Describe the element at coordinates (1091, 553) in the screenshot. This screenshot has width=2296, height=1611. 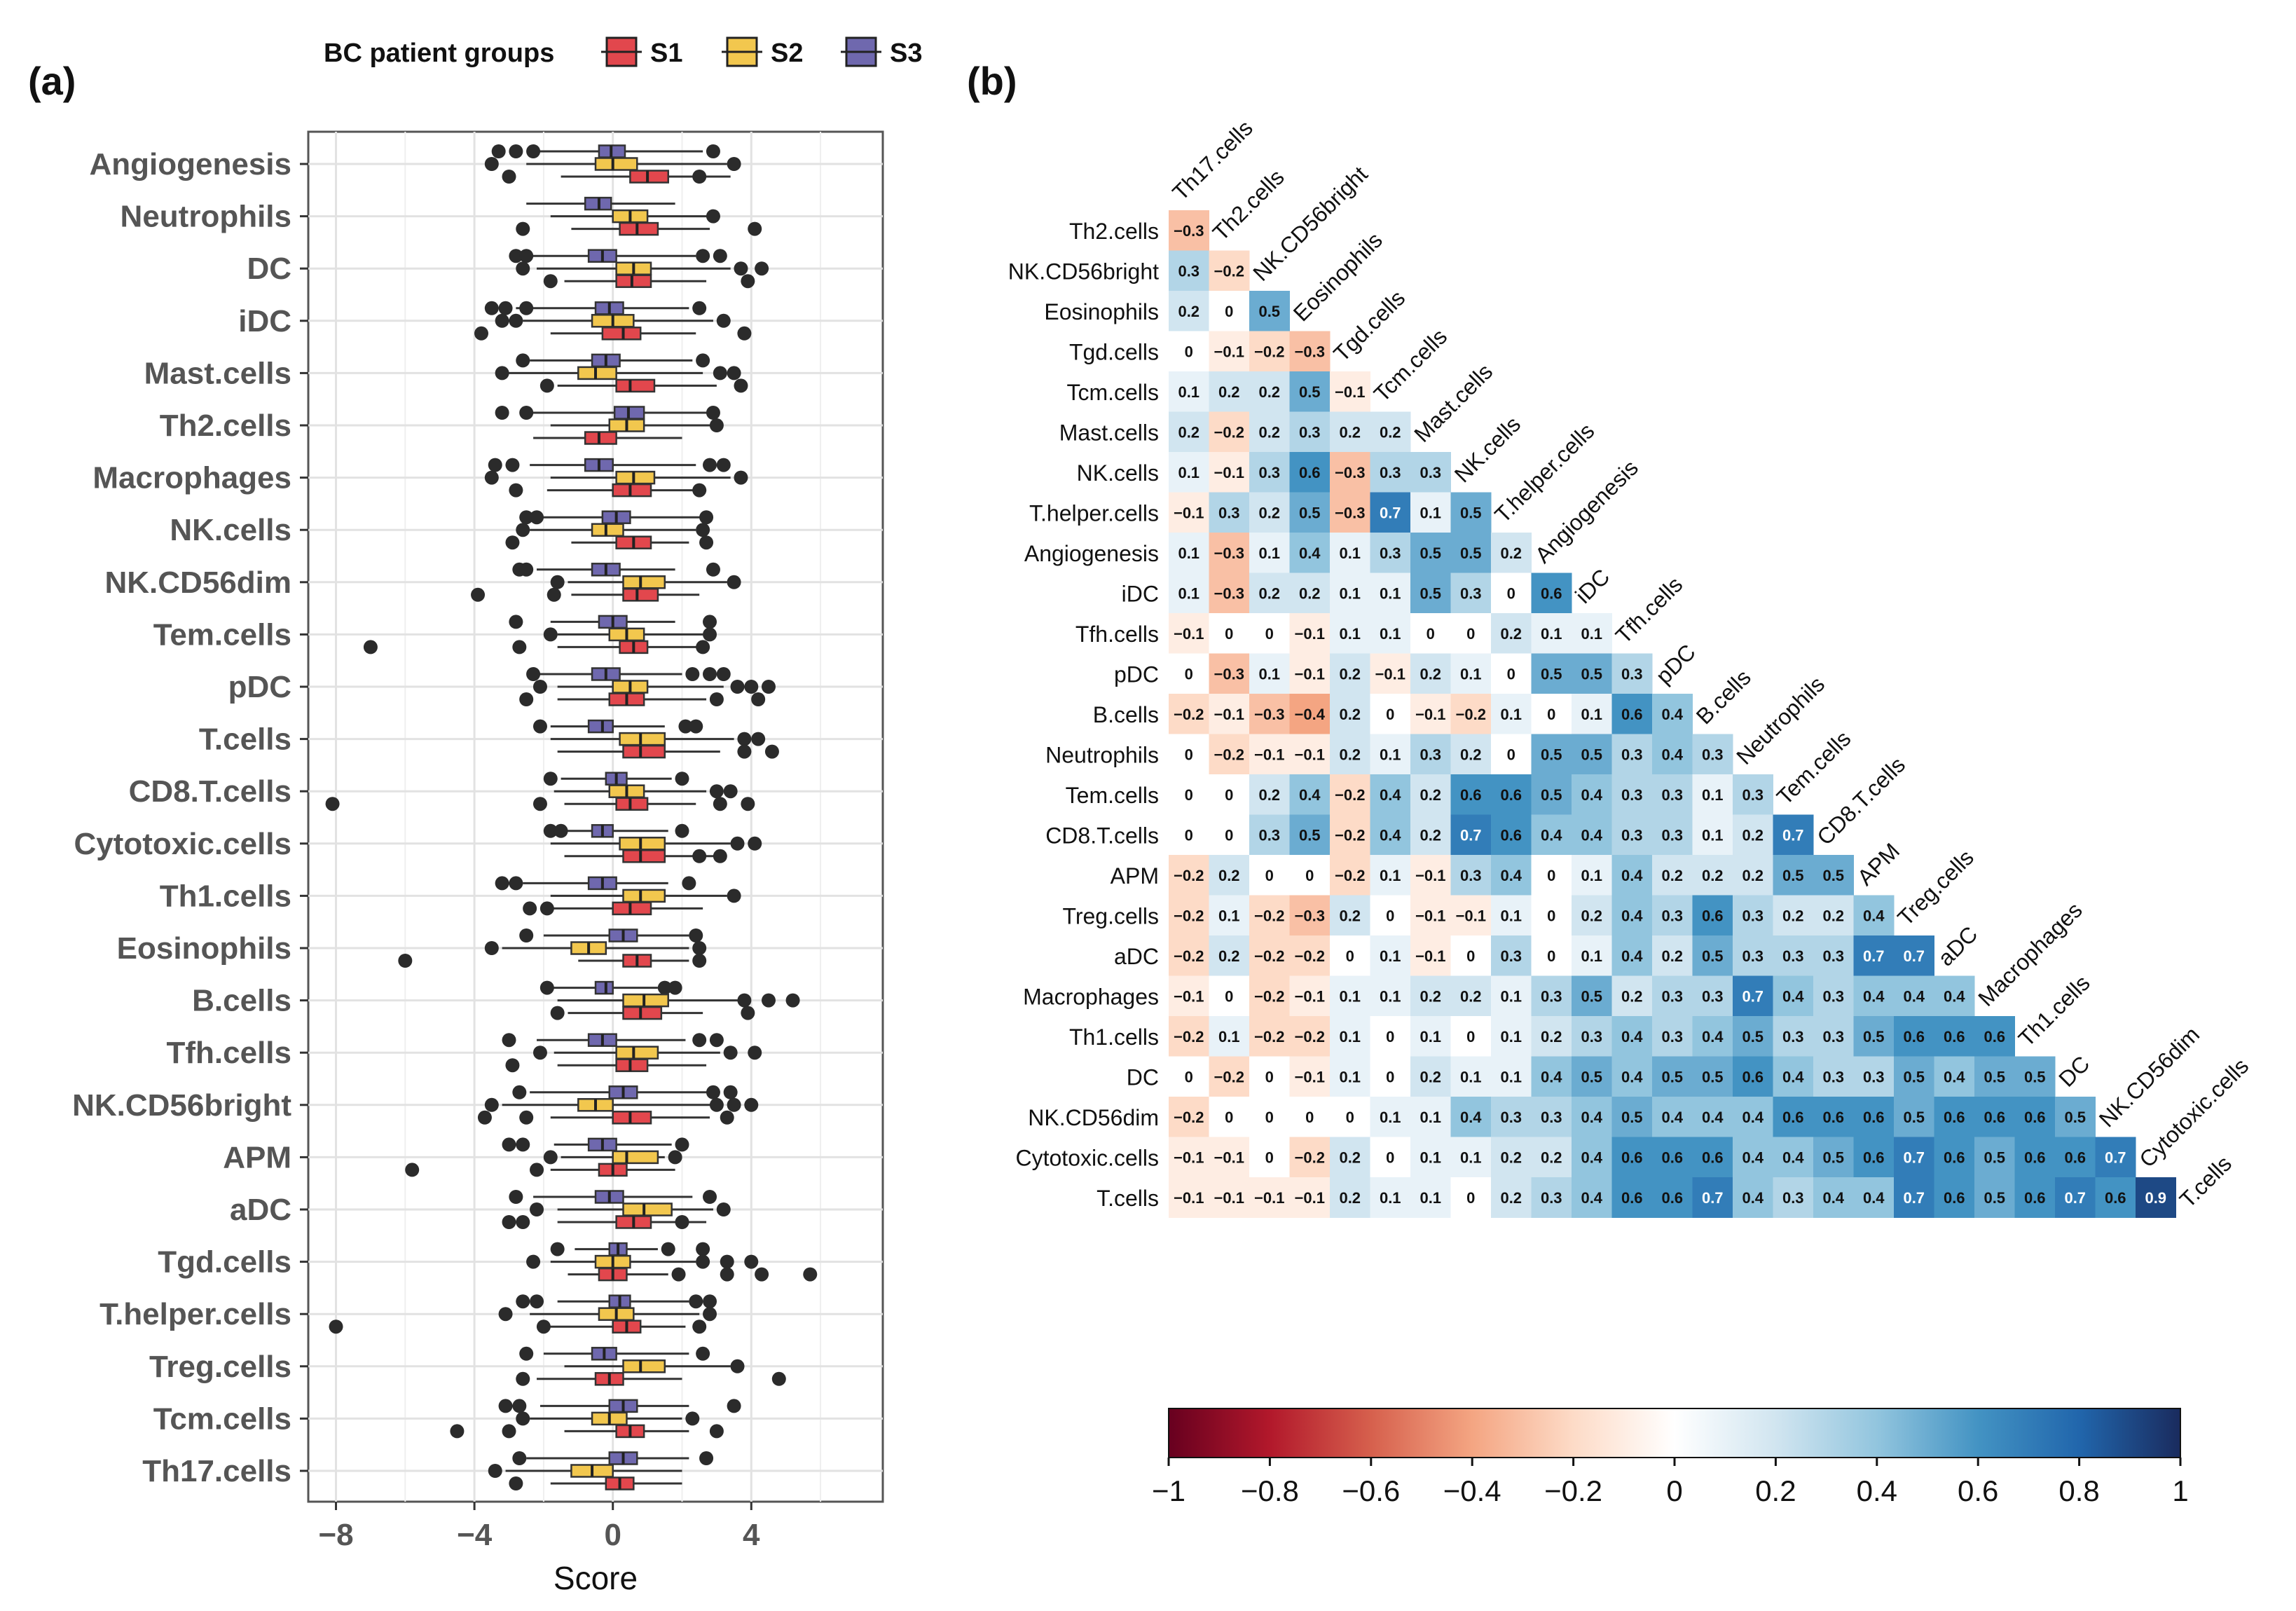
I see `row-label: Angiogenesis` at that location.